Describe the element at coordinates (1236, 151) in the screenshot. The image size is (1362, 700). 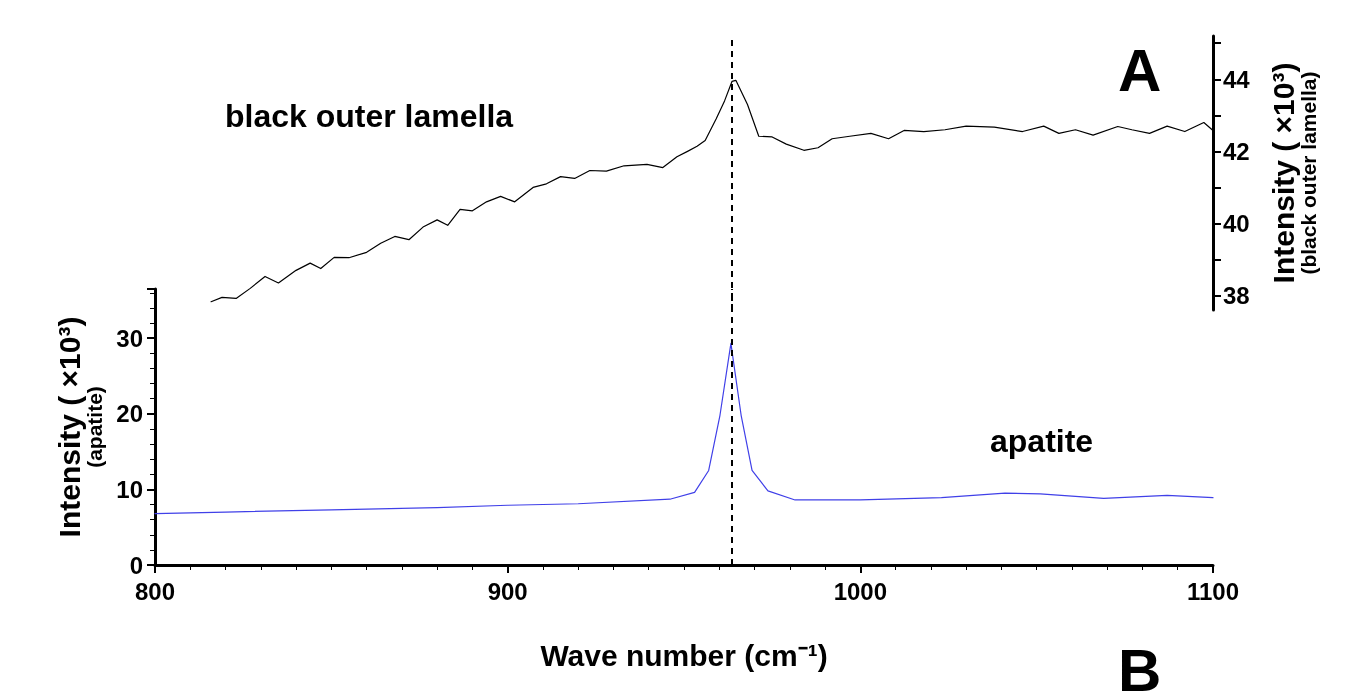
I see `y2-tick-label: 42` at that location.